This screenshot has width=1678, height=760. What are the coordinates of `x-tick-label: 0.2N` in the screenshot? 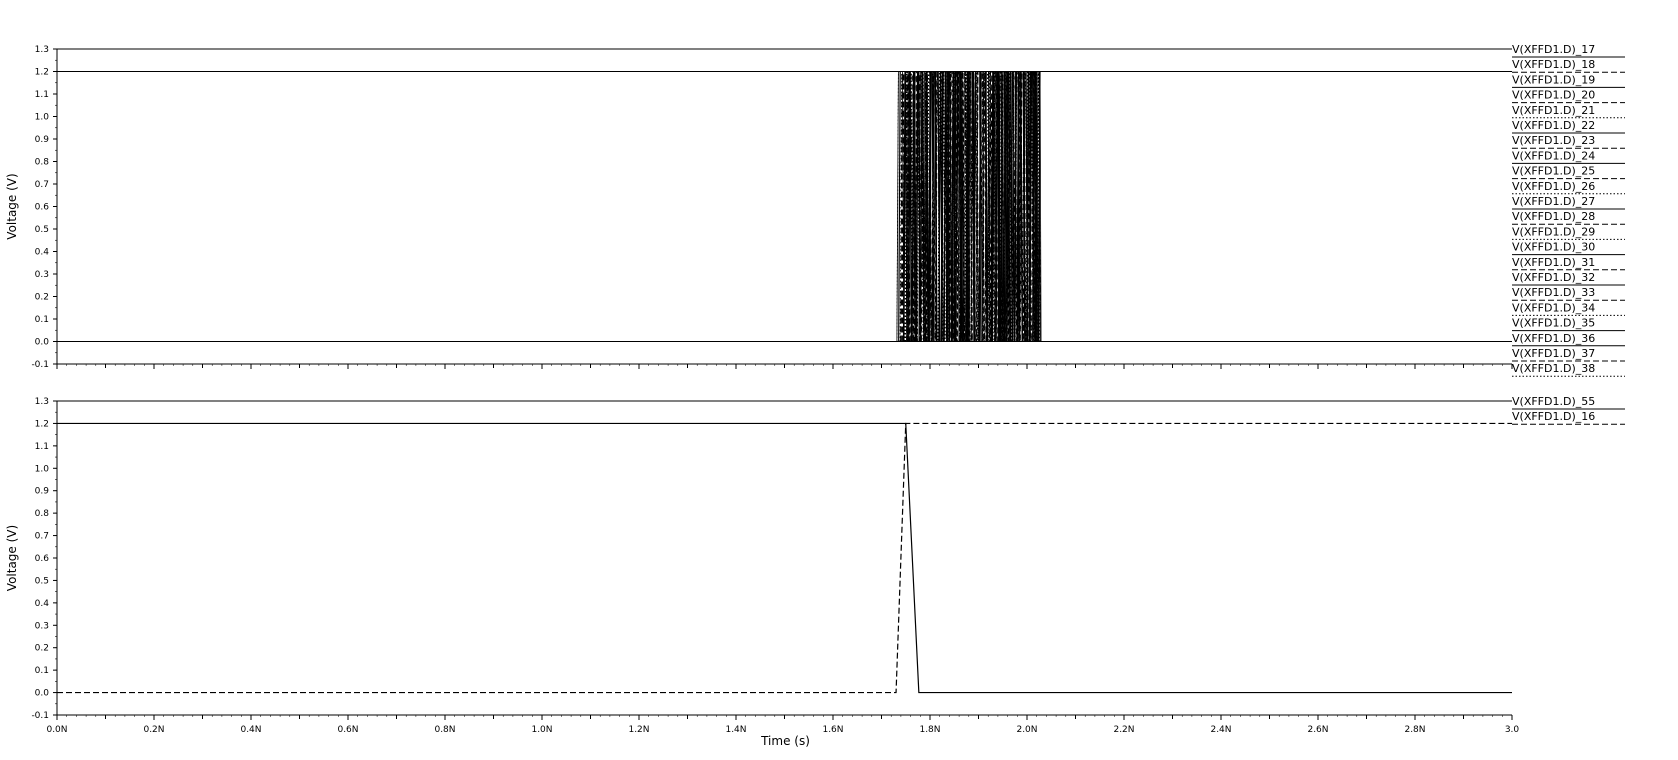 It's located at (153, 730).